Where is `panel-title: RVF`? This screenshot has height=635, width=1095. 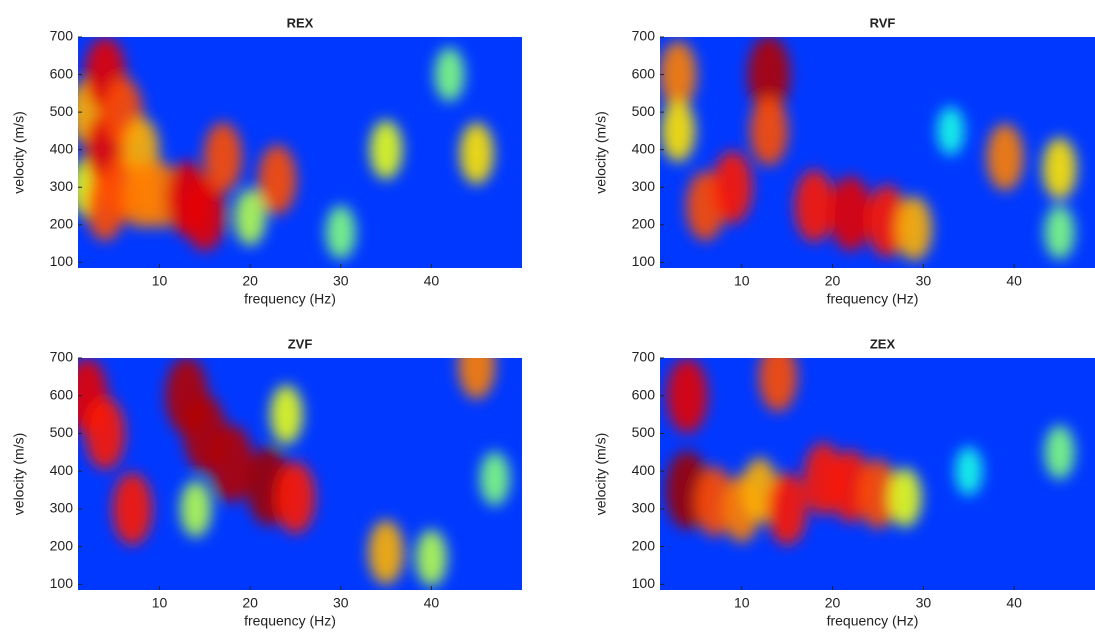
panel-title: RVF is located at coordinates (883, 22).